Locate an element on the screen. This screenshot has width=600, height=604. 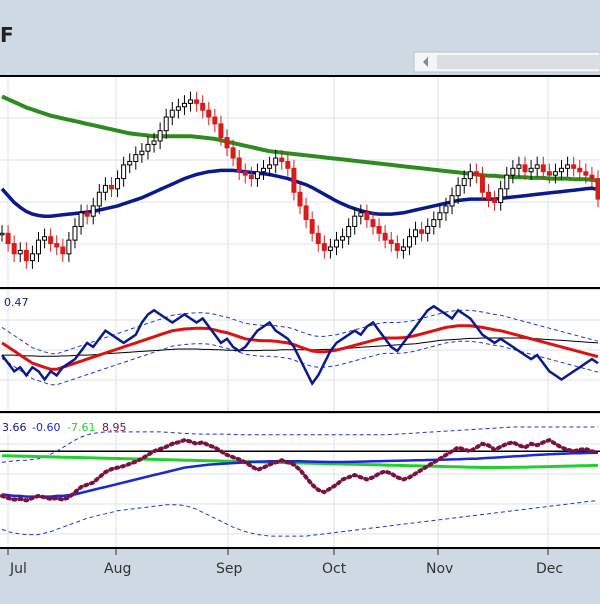
oscillator-dotted-line is located at coordinates (300, 470).